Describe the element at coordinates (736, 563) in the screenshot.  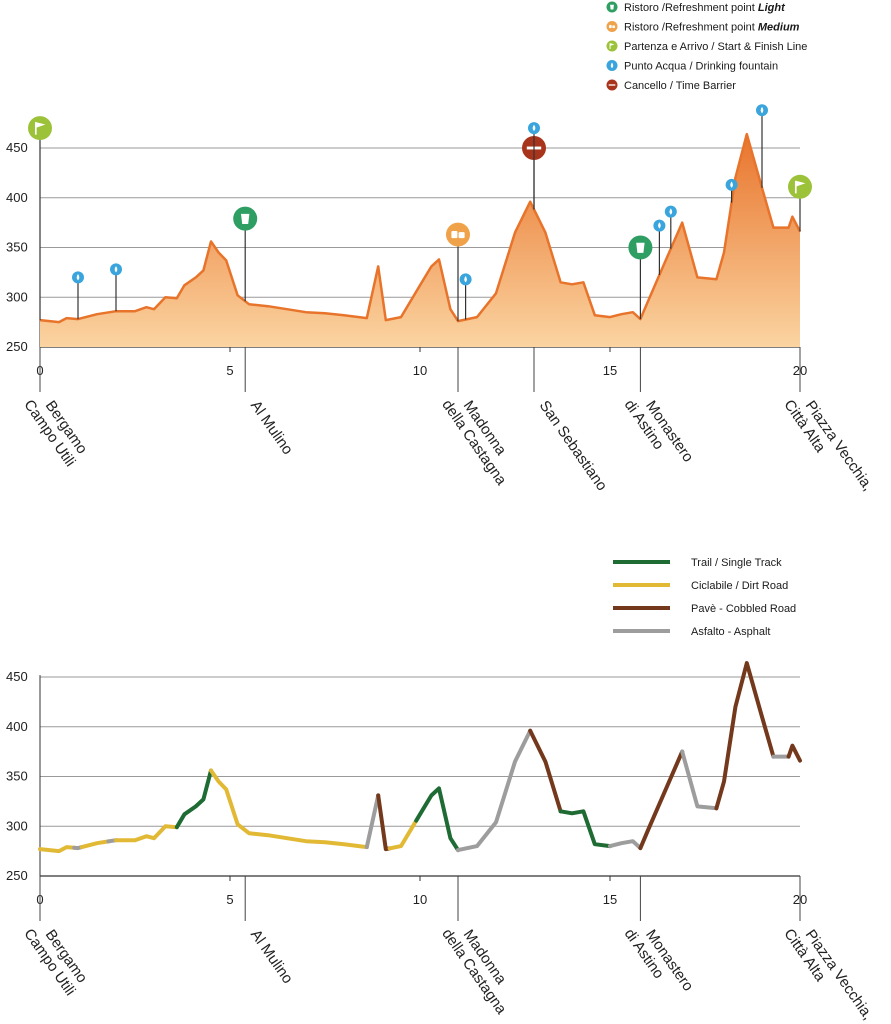
I see `legend-label: Trail / Single Track` at that location.